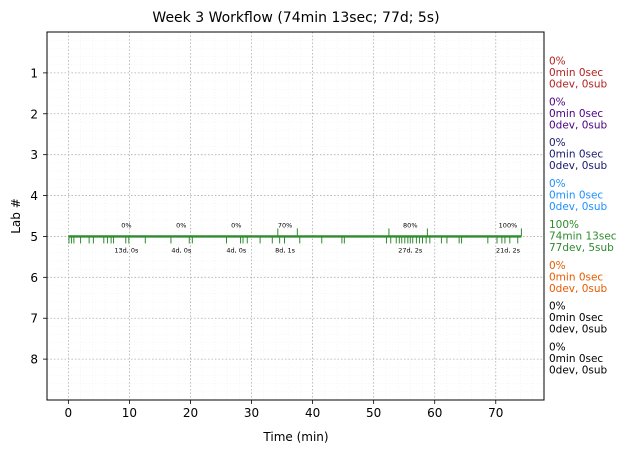 The image size is (630, 453). I want to click on x-tick-label: 20, so click(190, 413).